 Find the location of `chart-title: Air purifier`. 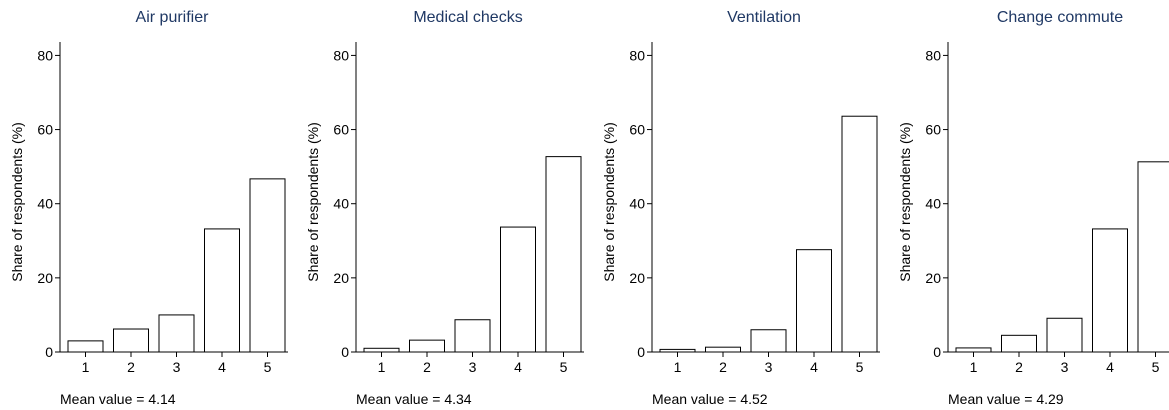

chart-title: Air purifier is located at coordinates (173, 17).